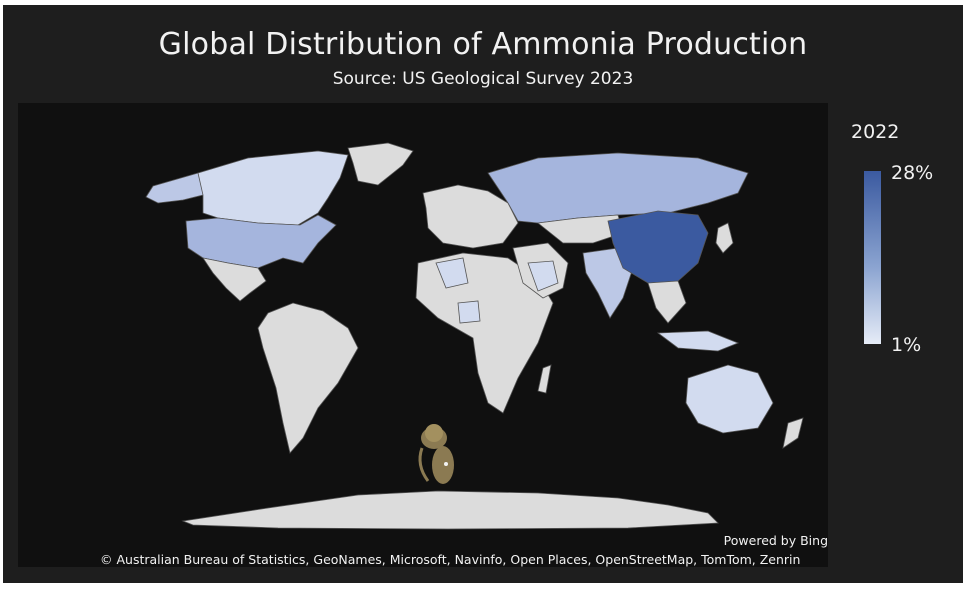  Describe the element at coordinates (729, 399) in the screenshot. I see `country-australia` at that location.